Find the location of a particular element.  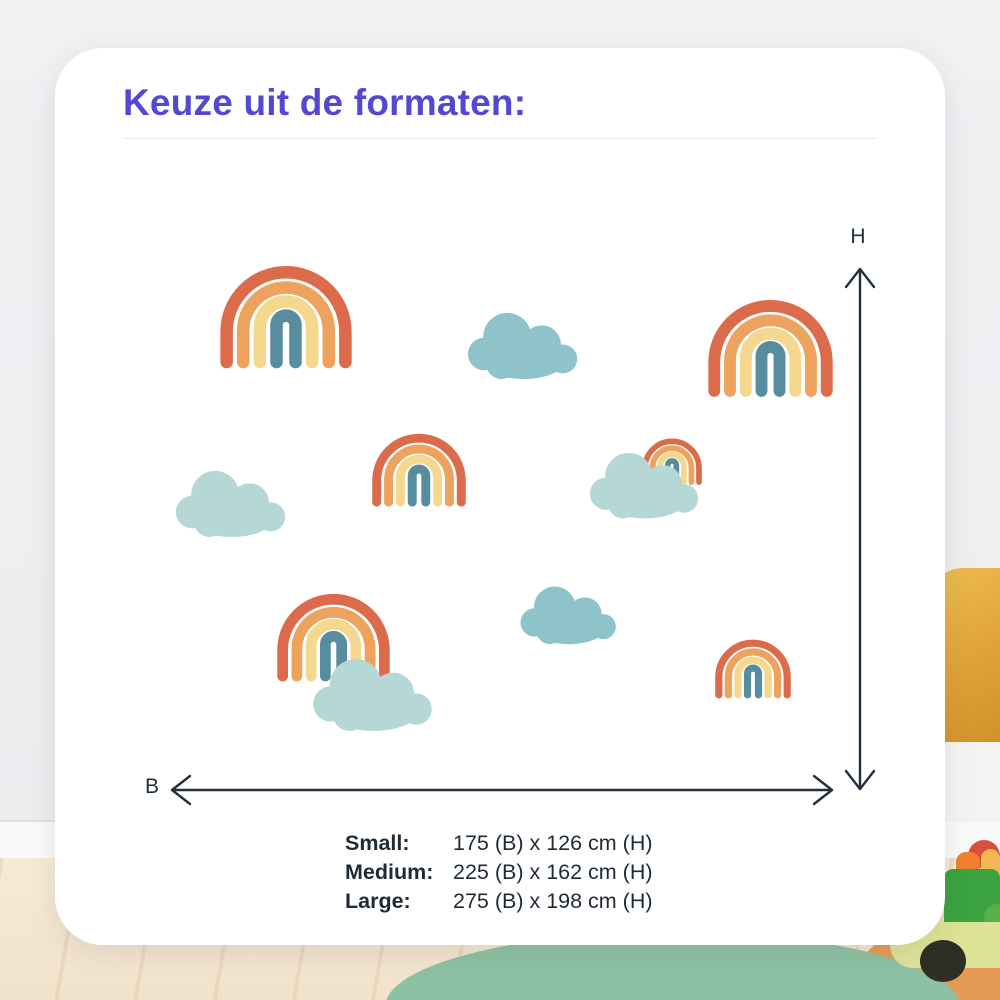

size-option-value: 225 (B) x 162 cm (H) is located at coordinates (553, 872).